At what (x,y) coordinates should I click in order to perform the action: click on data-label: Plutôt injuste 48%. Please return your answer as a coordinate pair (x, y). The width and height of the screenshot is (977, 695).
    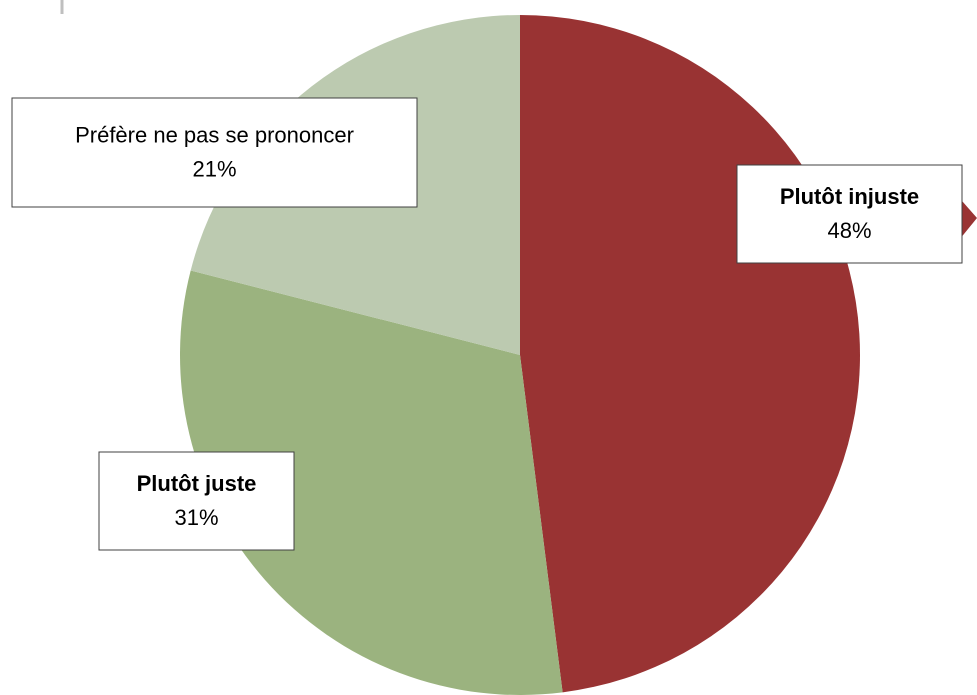
    Looking at the image, I should click on (849, 214).